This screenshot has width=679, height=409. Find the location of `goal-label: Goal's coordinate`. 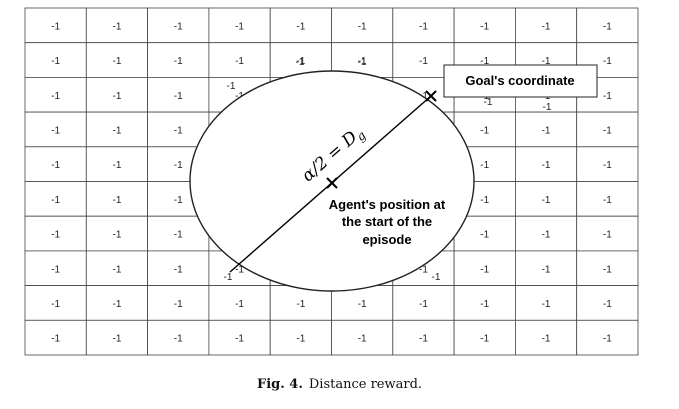

goal-label: Goal's coordinate is located at coordinates (519, 80).